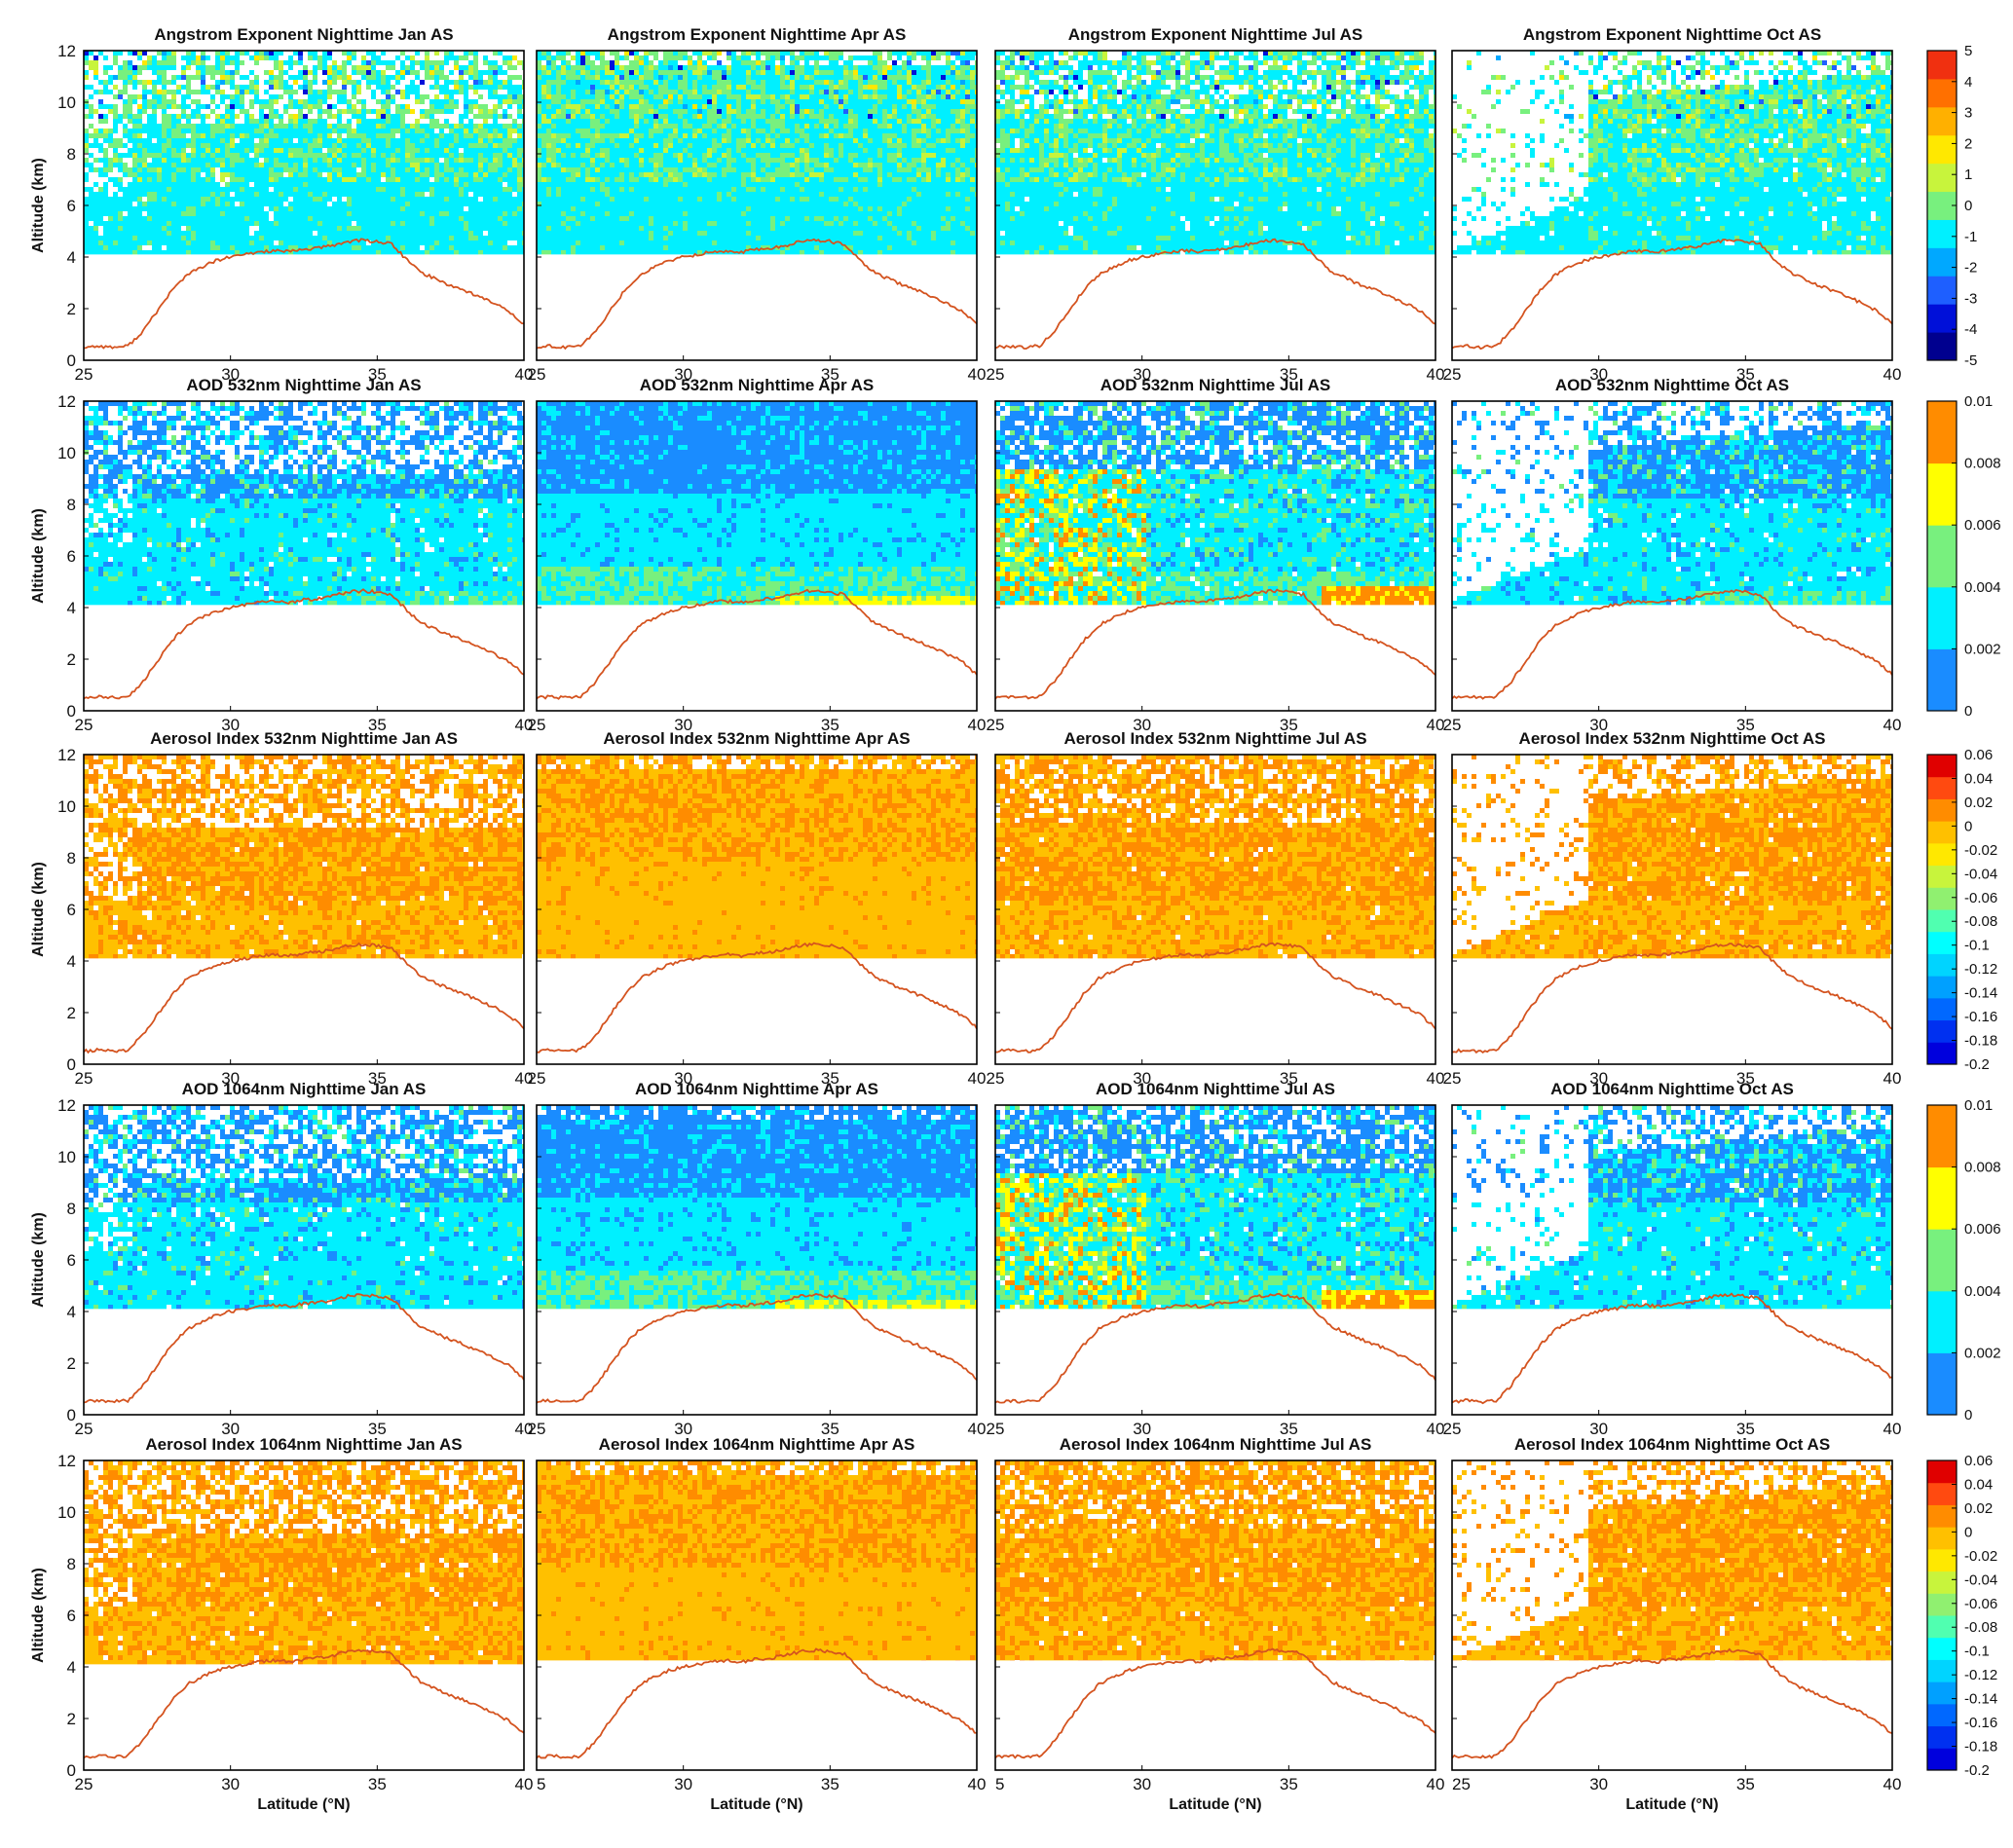 This screenshot has width=2013, height=1848. What do you see at coordinates (303, 1444) in the screenshot?
I see `panel-title: Aerosol Index 1064nm Nighttime Jan AS` at bounding box center [303, 1444].